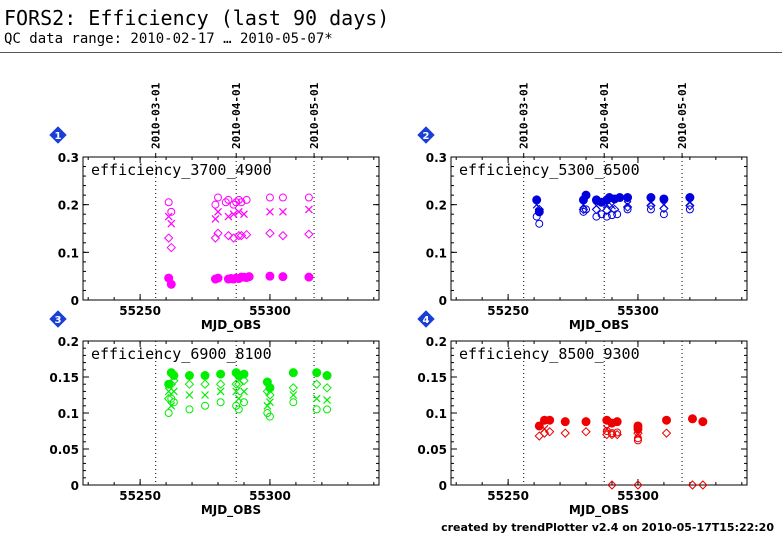  Describe the element at coordinates (391, 52) in the screenshot. I see `header-divider` at that location.